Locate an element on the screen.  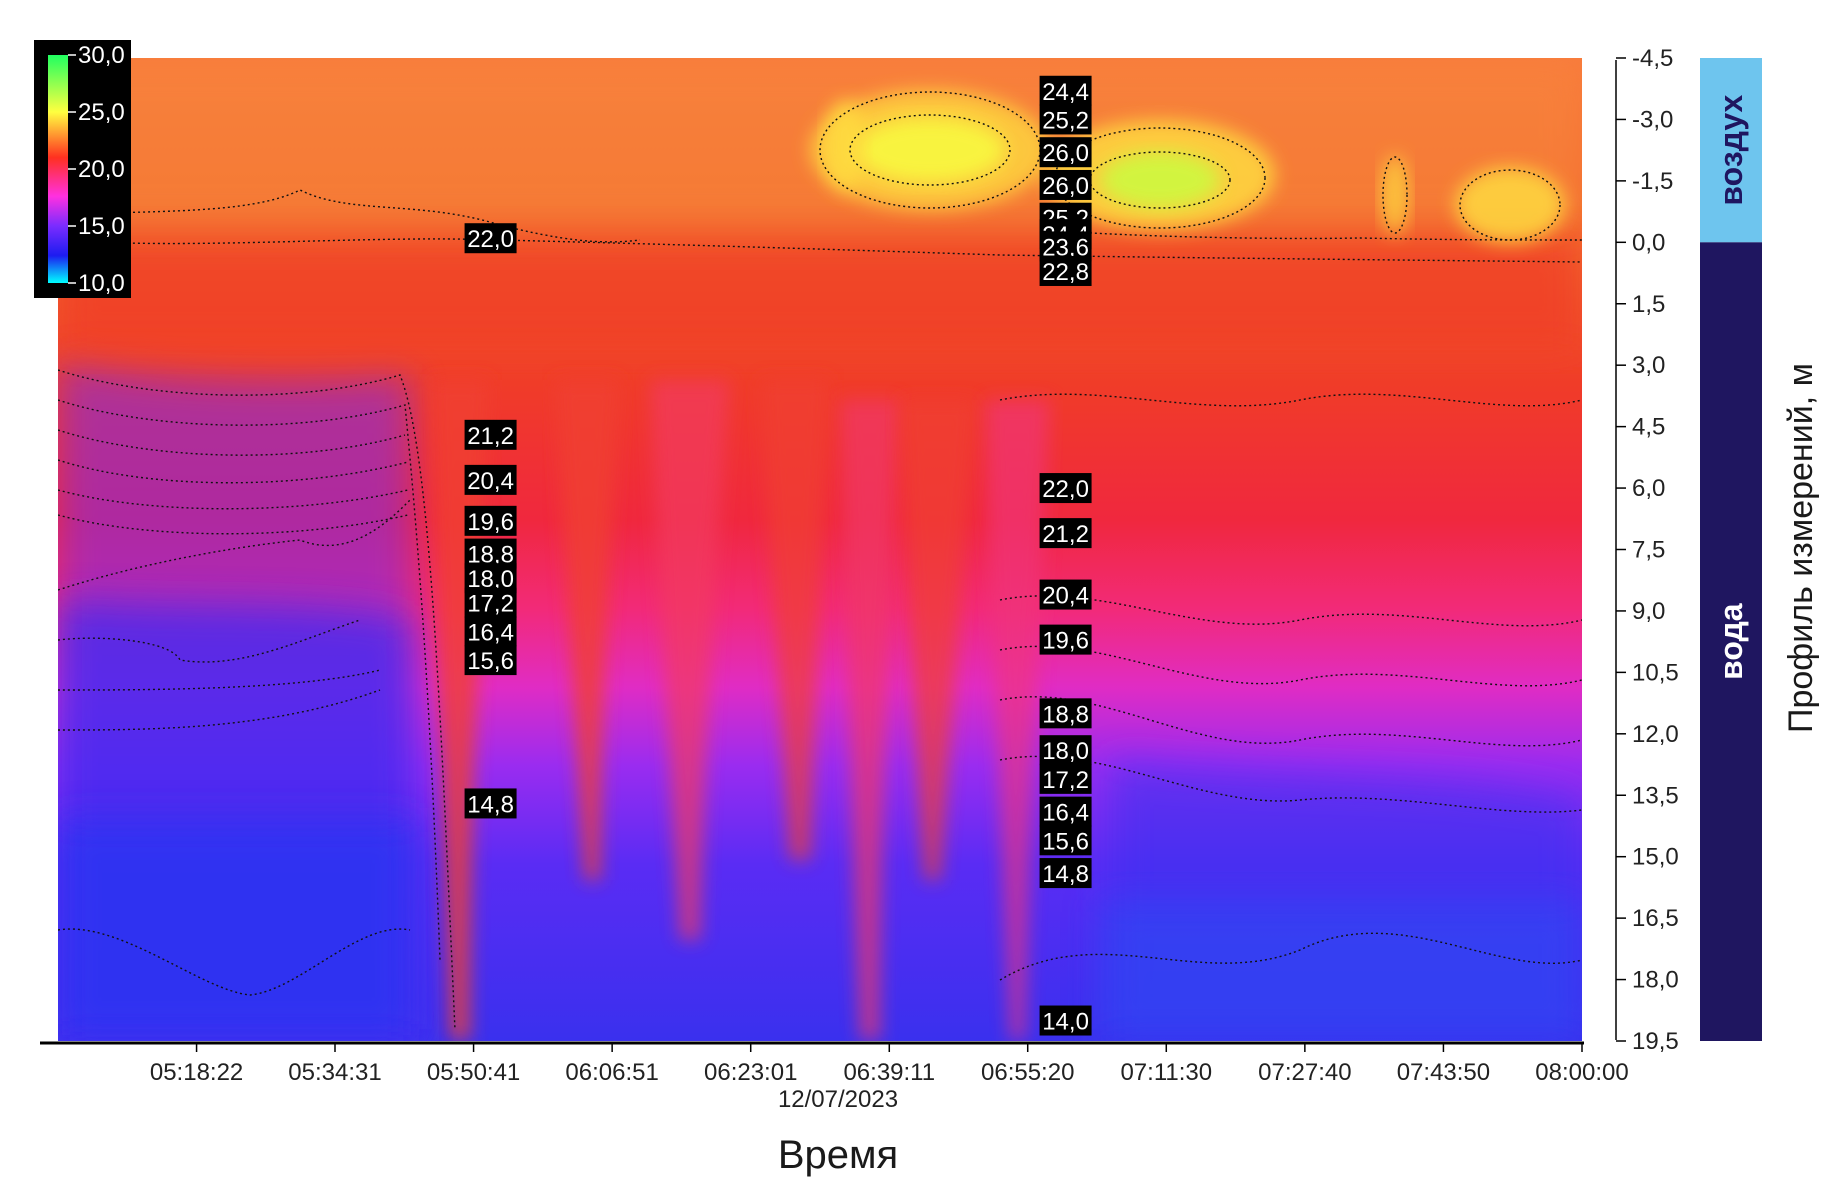
x-tick-label: 05:18:22 is located at coordinates (196, 1072).